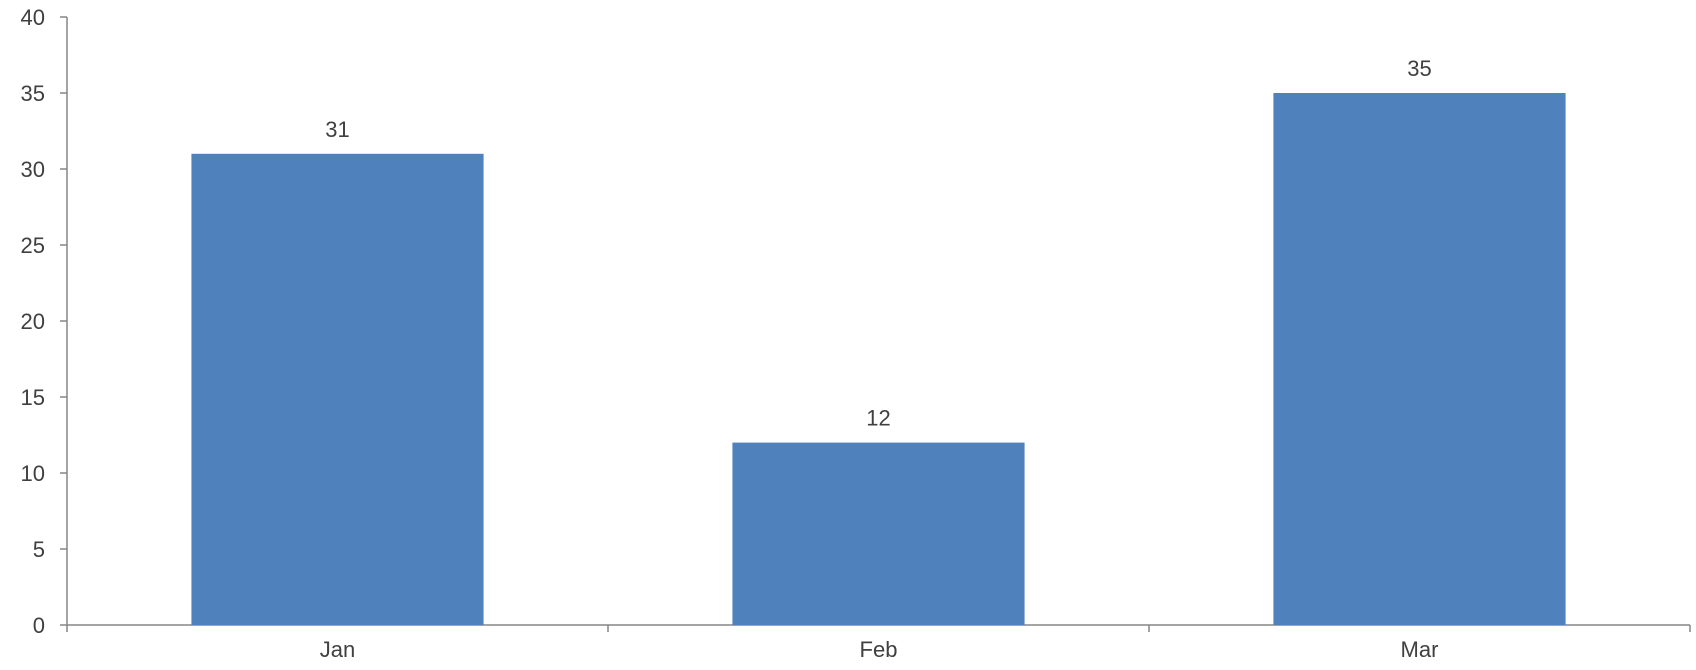 The height and width of the screenshot is (670, 1696). What do you see at coordinates (1419, 68) in the screenshot?
I see `data-label: 35` at bounding box center [1419, 68].